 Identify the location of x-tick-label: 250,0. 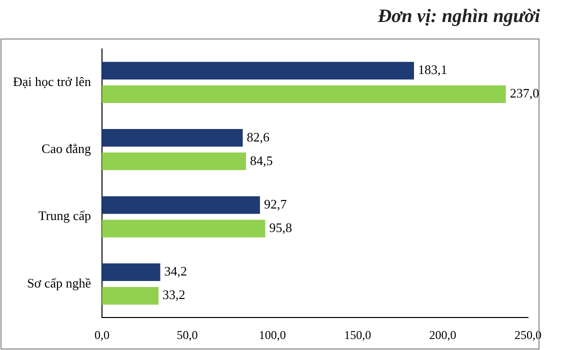
(528, 335).